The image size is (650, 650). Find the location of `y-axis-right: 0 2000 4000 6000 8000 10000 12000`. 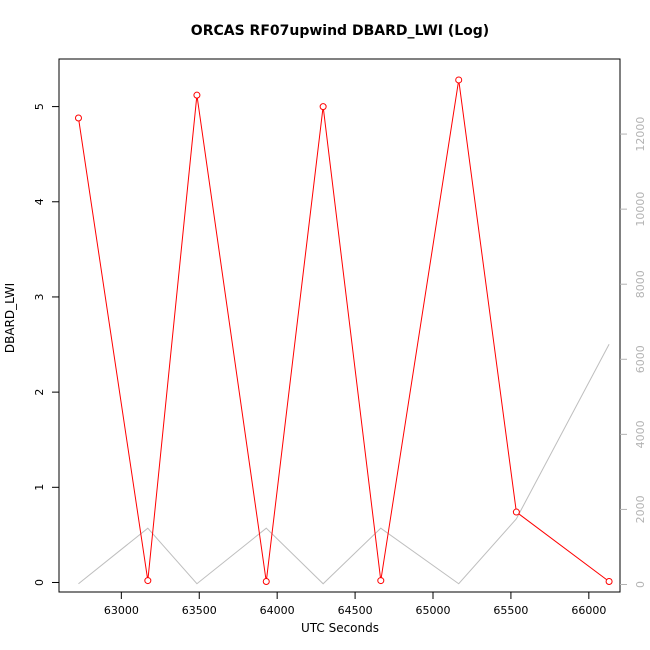

y-axis-right: 0 2000 4000 6000 8000 10000 12000 is located at coordinates (633, 352).